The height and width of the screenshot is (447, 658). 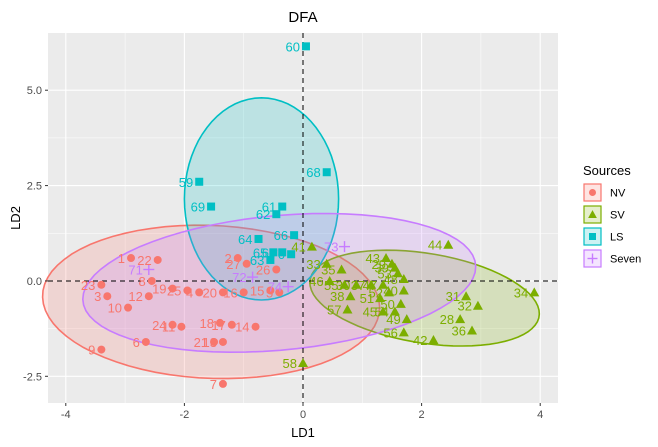 What do you see at coordinates (88, 285) in the screenshot?
I see `point-label-23: 23` at bounding box center [88, 285].